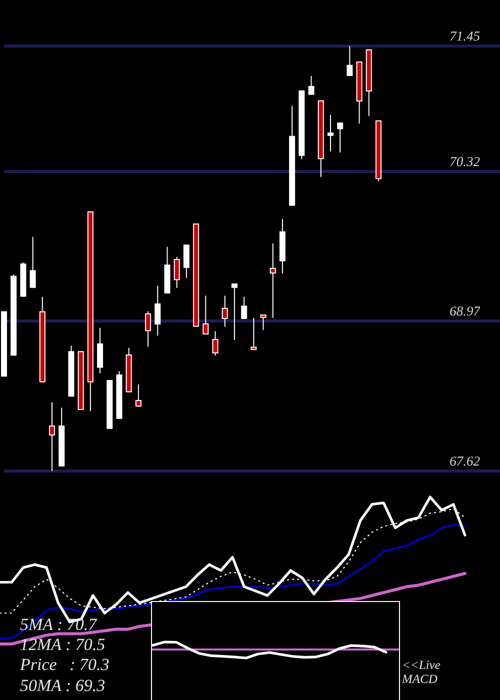  I want to click on text: 50MA : 69.3, so click(63, 686).